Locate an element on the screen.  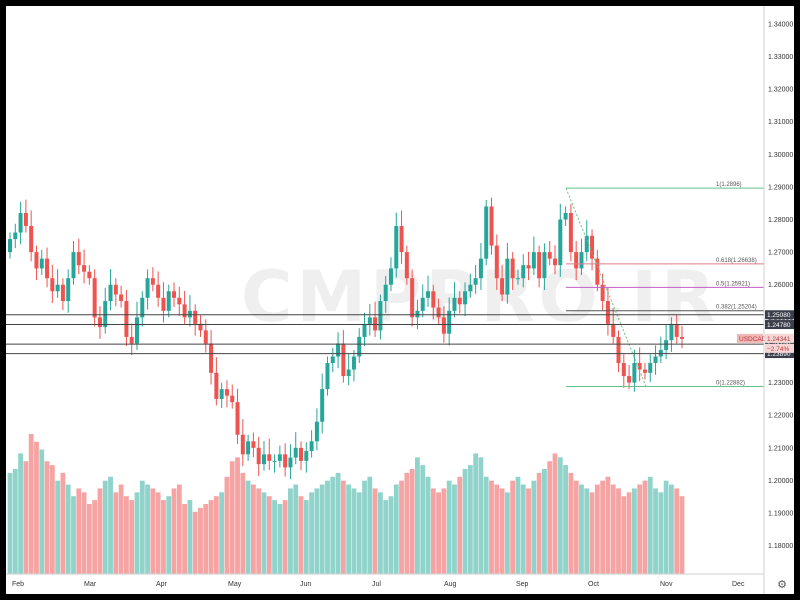
settings-gear-icon: ⚙ is located at coordinates (782, 585).